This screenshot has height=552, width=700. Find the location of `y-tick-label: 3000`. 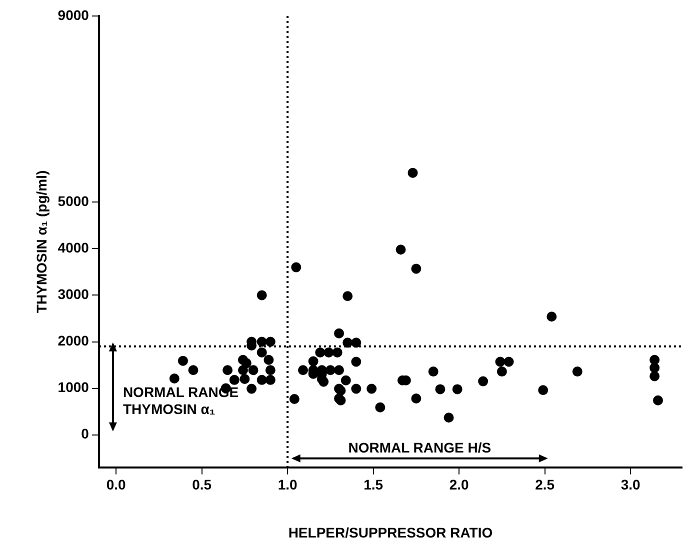

y-tick-label: 3000 is located at coordinates (74, 294).